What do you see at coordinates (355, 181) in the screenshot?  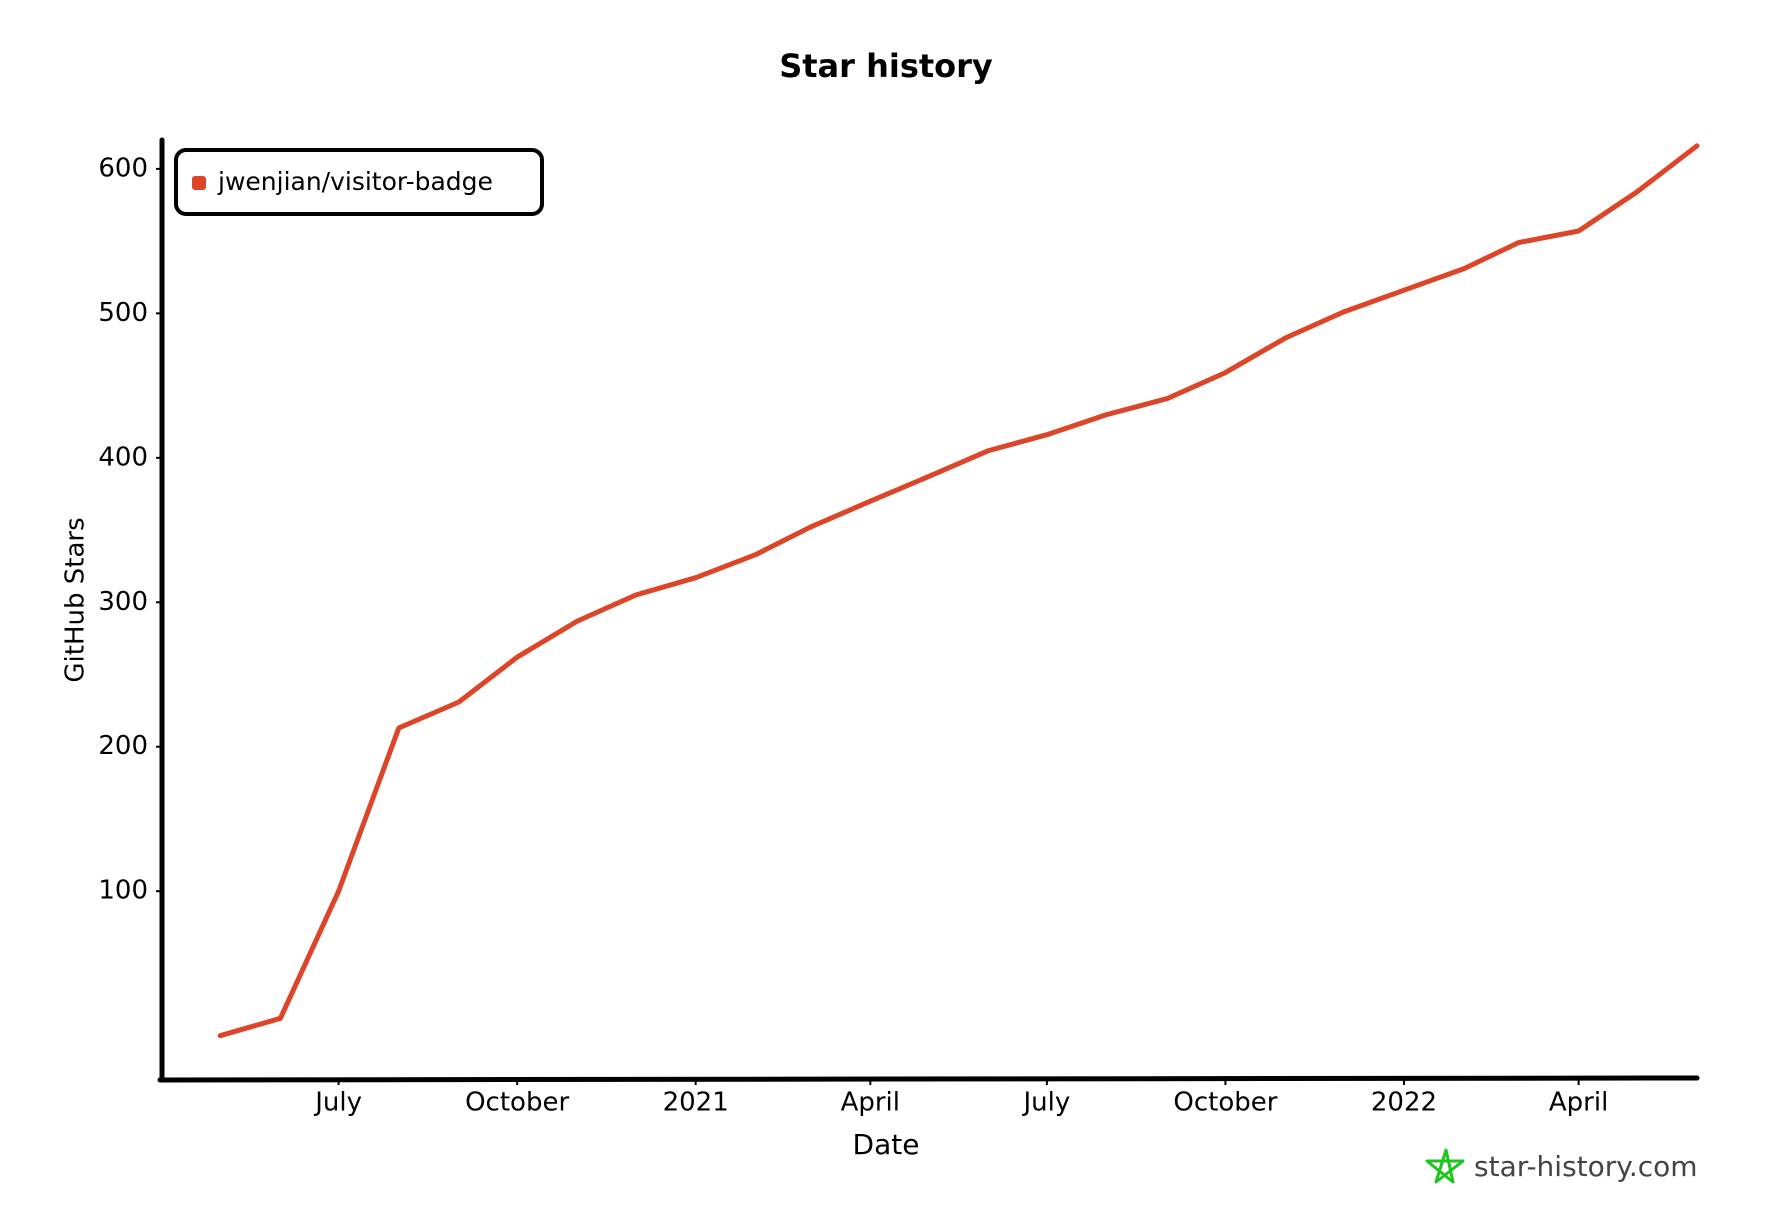 I see `legend-label: jwenjian/visitor-badge` at bounding box center [355, 181].